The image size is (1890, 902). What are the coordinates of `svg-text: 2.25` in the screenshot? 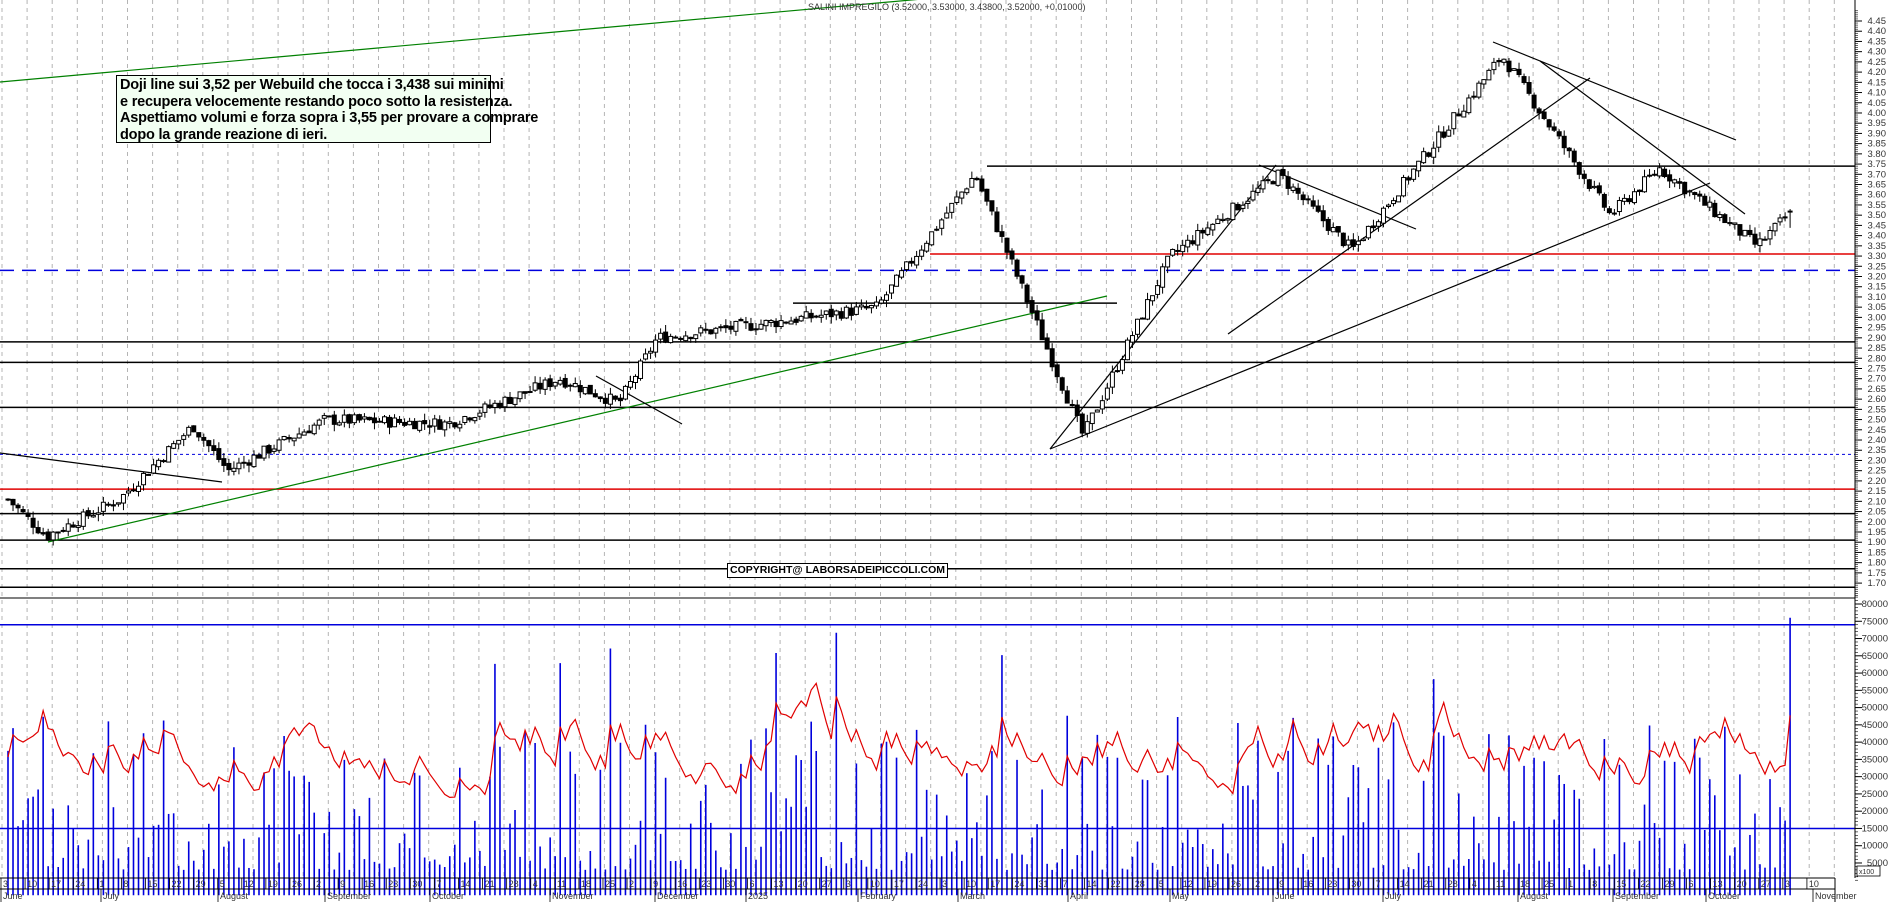 It's located at (1877, 471).